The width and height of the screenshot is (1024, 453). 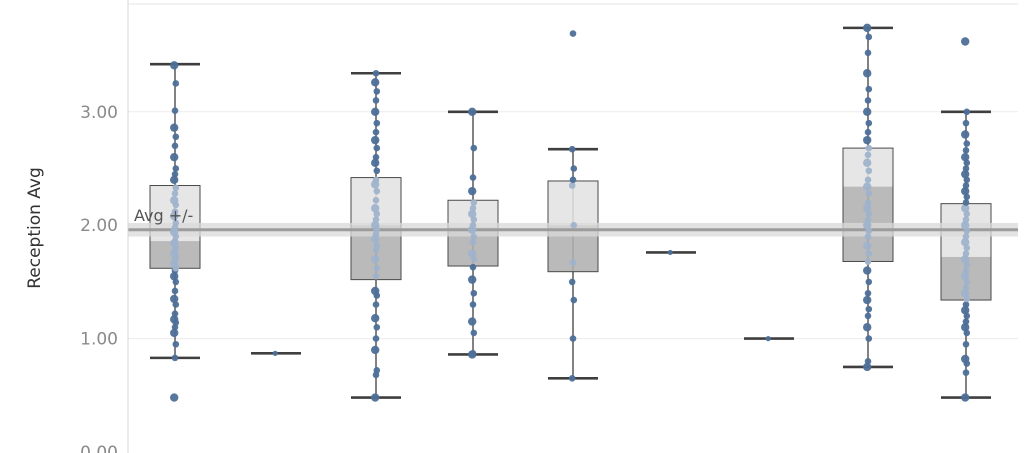 What do you see at coordinates (99, 340) in the screenshot?
I see `y-tick-label: 1.00` at bounding box center [99, 340].